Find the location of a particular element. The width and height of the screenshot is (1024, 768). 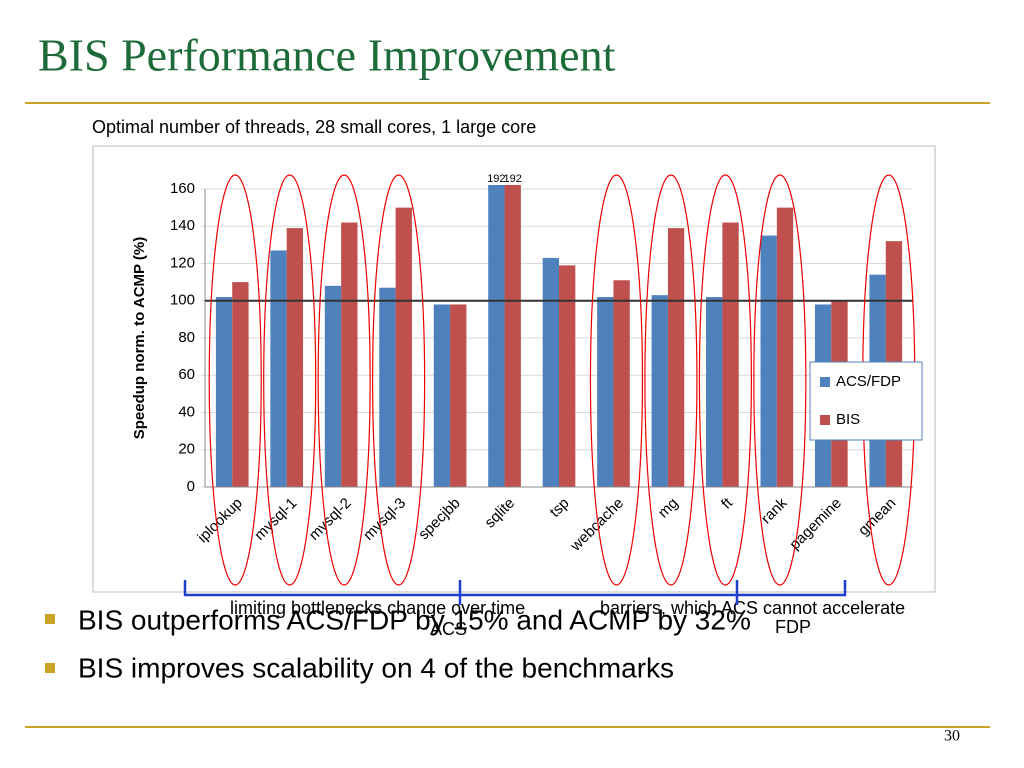

y-axis-label: Speedup norm. to ACMP (%) is located at coordinates (139, 338).